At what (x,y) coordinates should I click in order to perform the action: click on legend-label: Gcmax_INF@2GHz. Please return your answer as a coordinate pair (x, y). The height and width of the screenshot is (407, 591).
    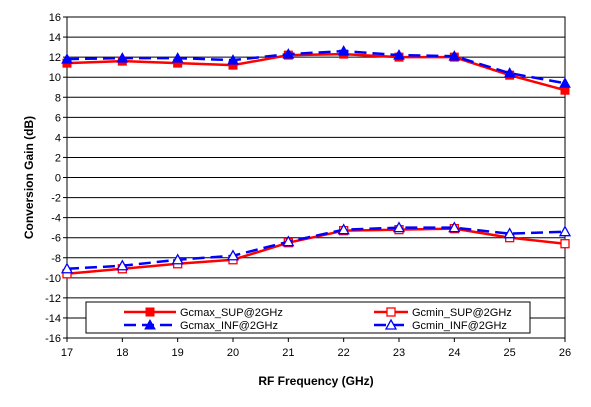
    Looking at the image, I should click on (229, 326).